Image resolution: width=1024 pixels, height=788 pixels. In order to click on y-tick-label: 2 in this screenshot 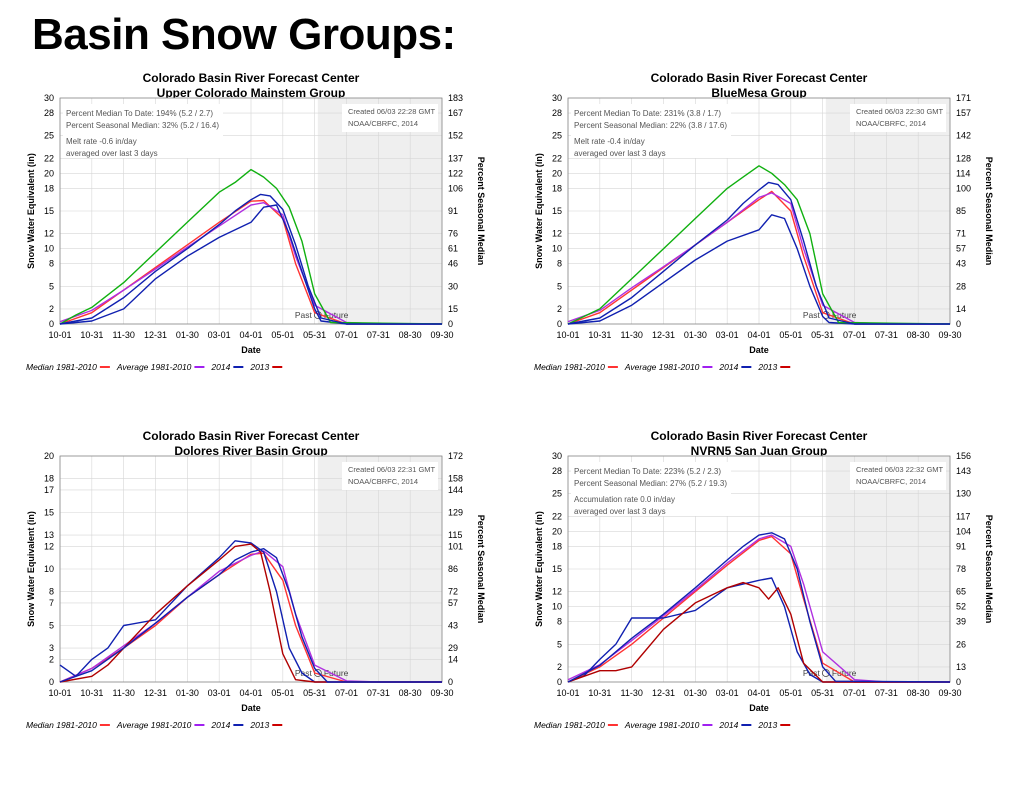, I will do `click(51, 309)`.